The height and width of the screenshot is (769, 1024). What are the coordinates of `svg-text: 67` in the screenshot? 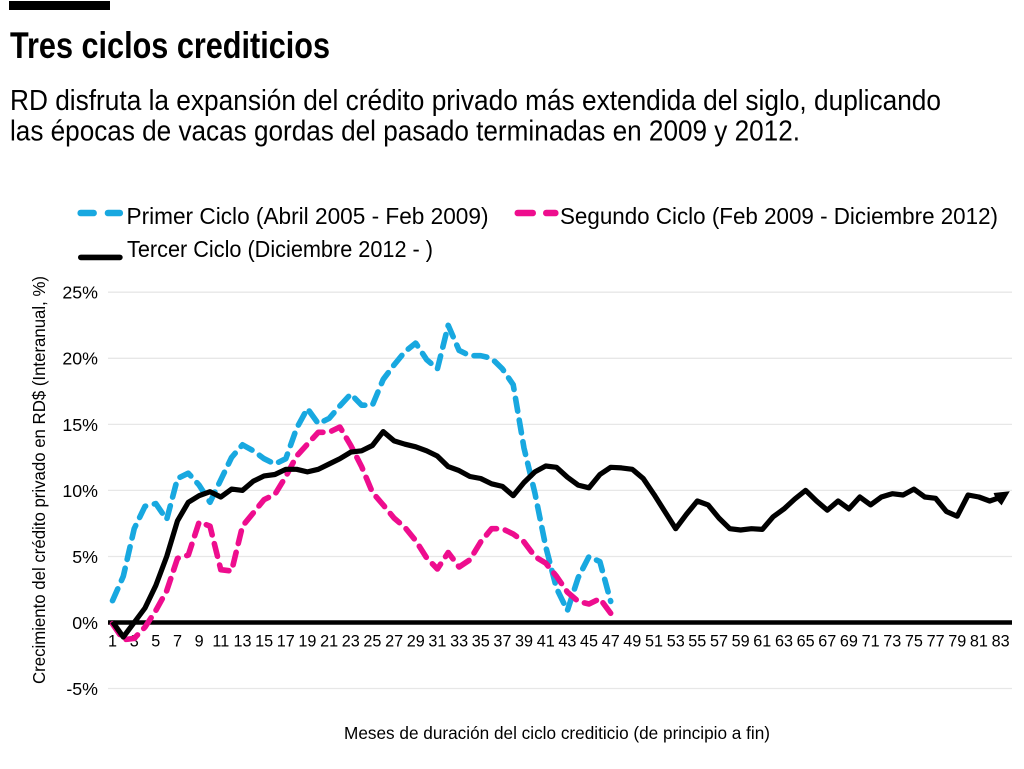 It's located at (827, 642).